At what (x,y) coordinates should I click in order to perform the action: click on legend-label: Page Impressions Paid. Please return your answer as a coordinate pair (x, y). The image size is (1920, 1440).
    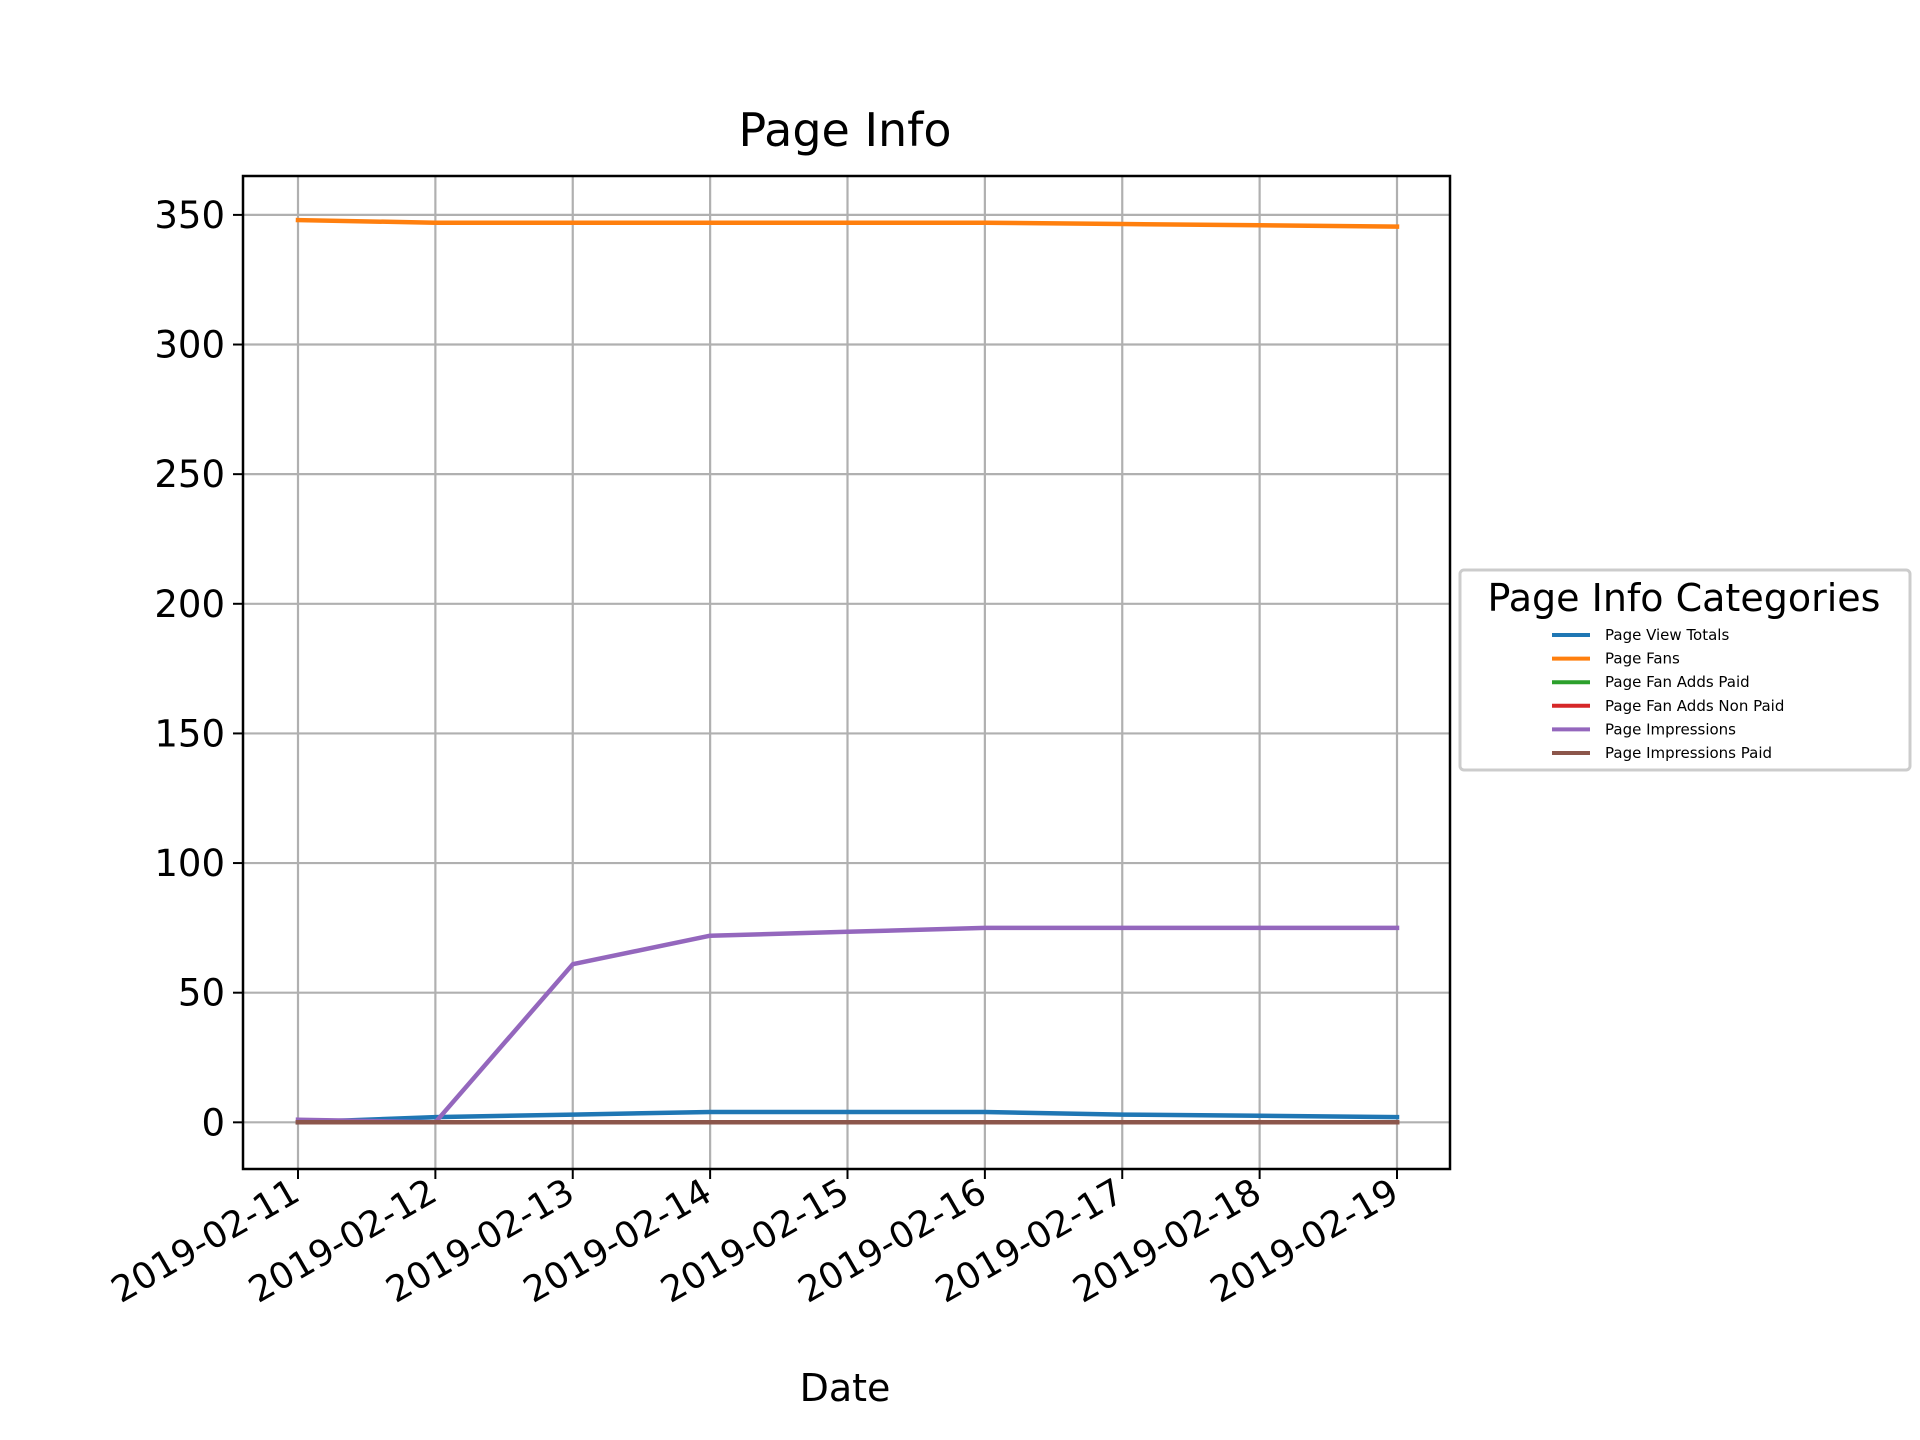
    Looking at the image, I should click on (1688, 753).